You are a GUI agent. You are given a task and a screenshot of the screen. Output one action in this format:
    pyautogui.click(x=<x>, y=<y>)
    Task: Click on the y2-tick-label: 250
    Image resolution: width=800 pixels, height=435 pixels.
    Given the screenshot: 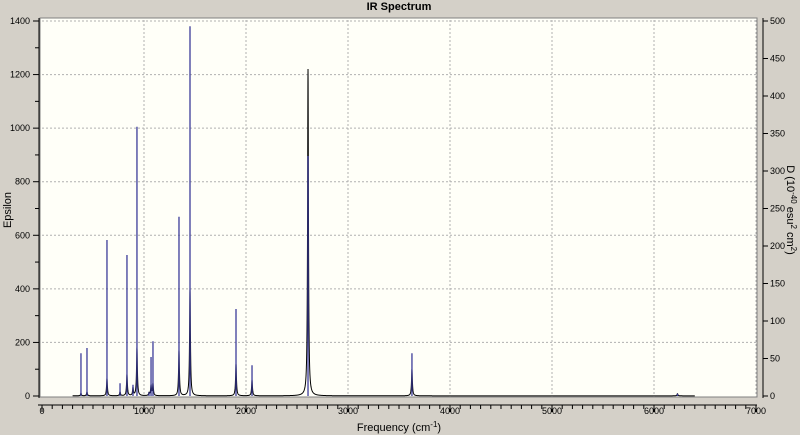 What is the action you would take?
    pyautogui.click(x=777, y=209)
    